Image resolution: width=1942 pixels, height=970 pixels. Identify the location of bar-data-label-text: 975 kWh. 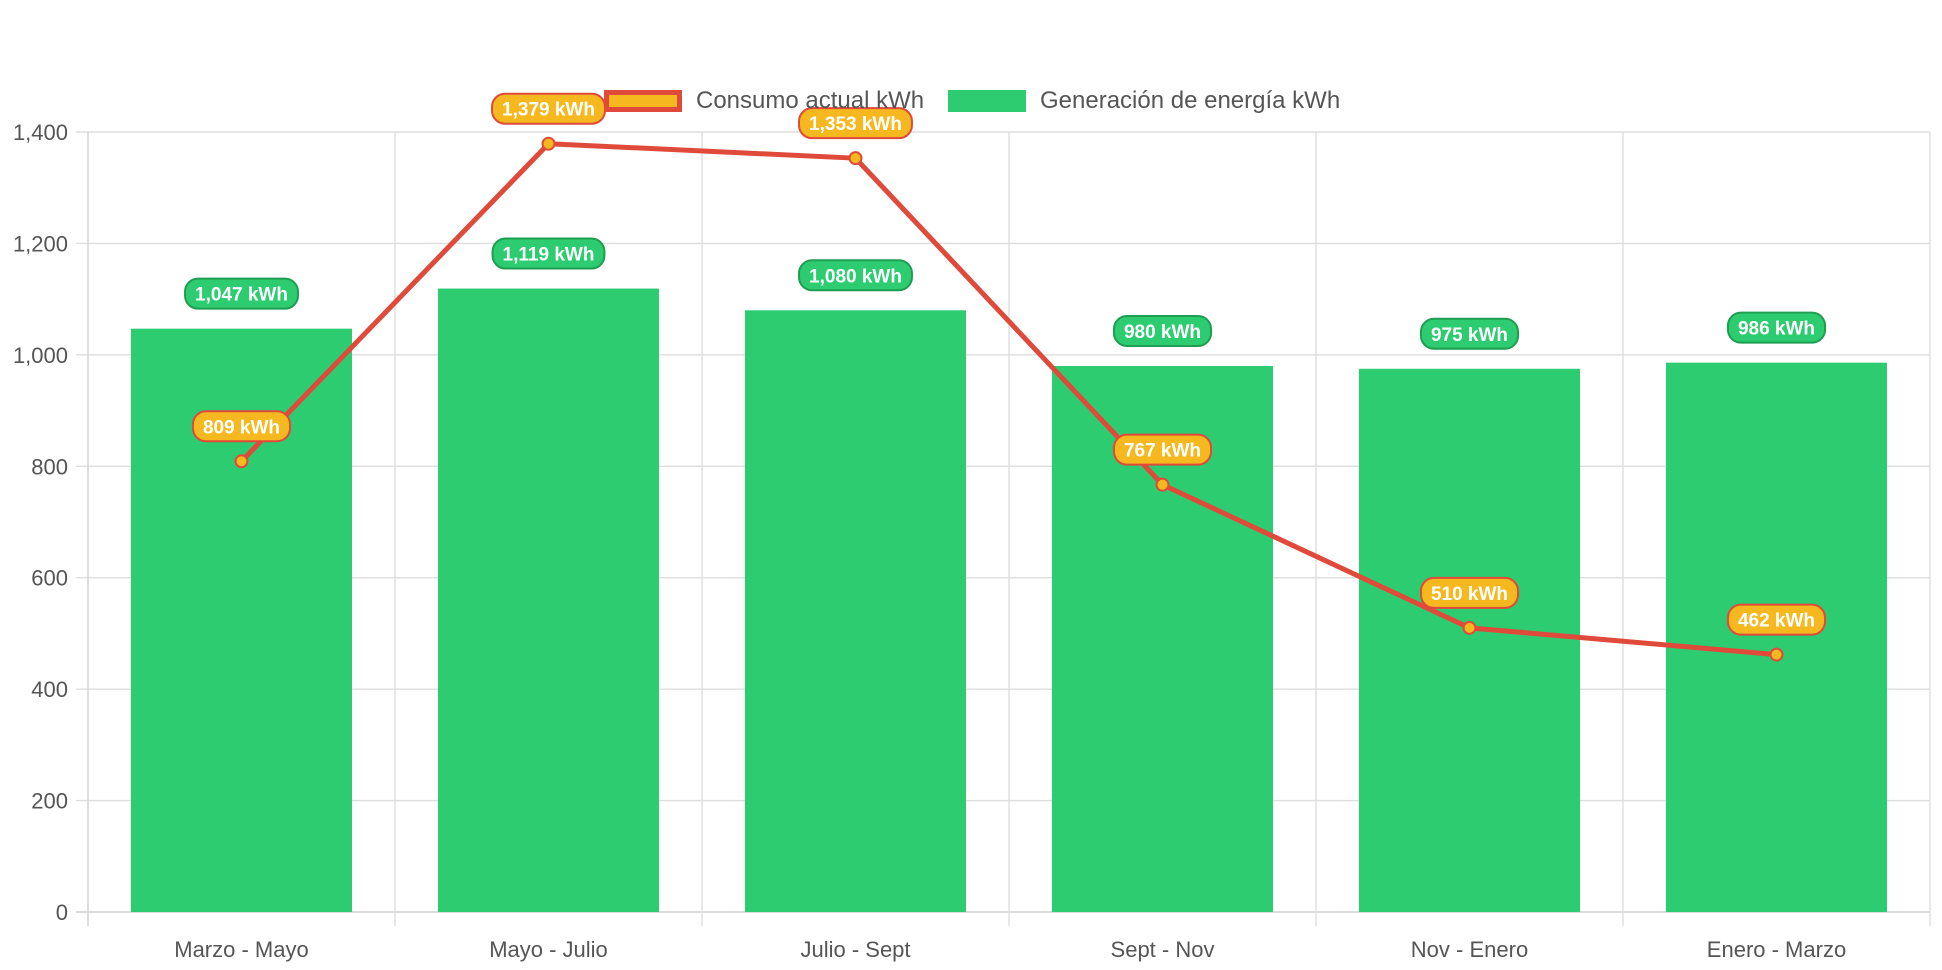
(1469, 335).